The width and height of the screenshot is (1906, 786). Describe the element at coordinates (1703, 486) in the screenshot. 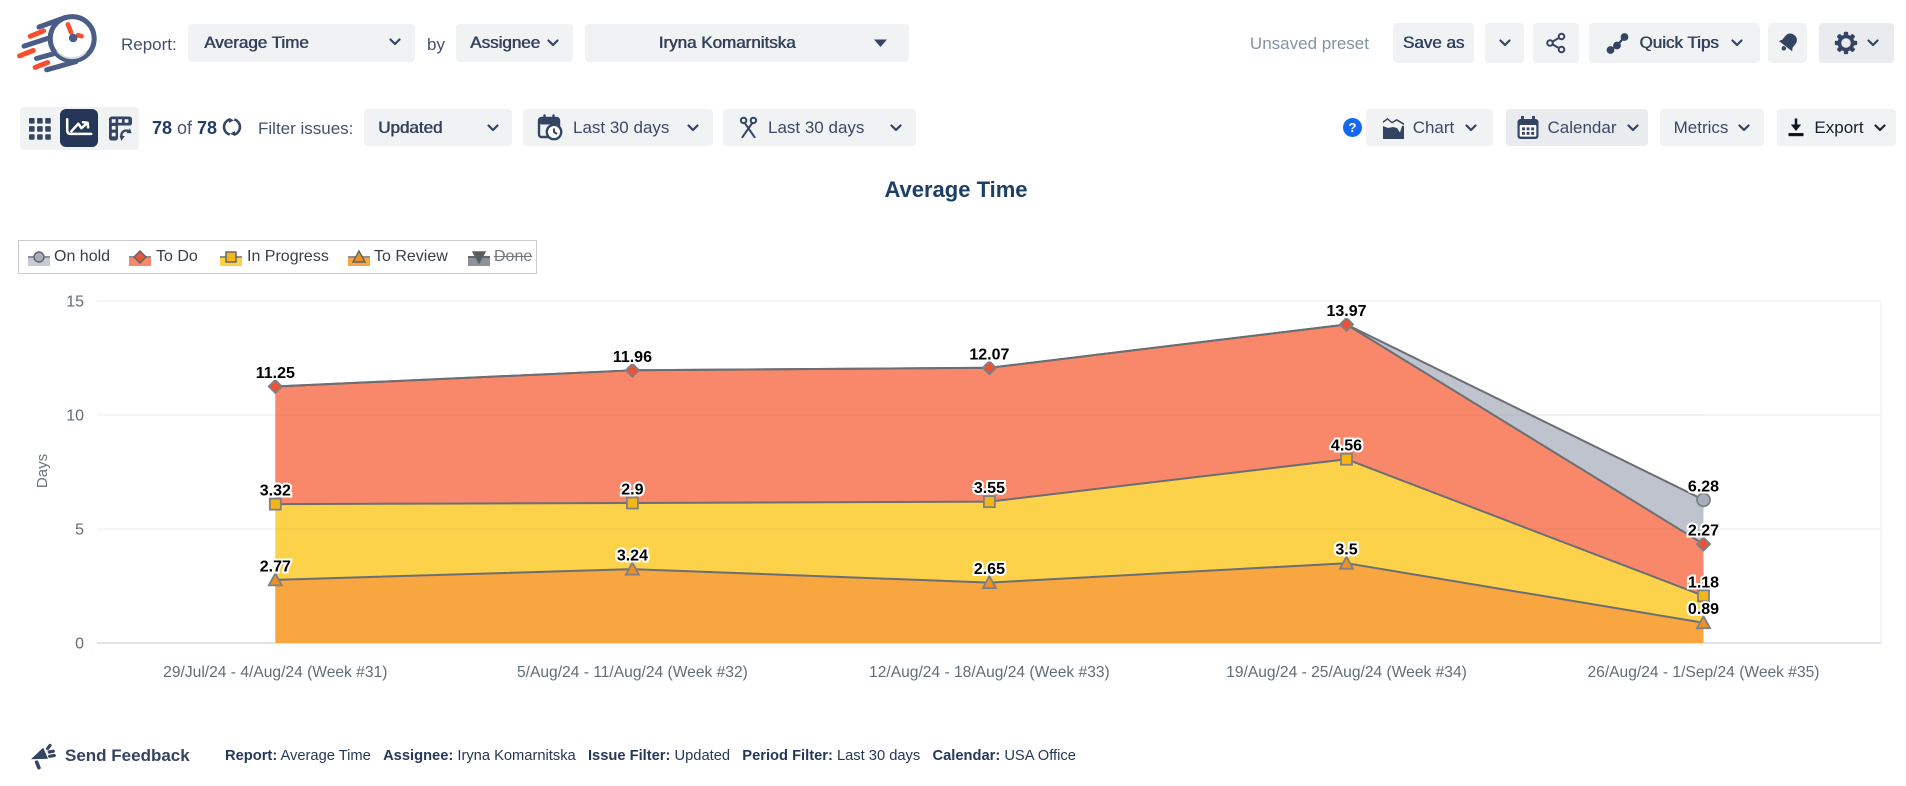

I see `svg-text: 6.28` at that location.